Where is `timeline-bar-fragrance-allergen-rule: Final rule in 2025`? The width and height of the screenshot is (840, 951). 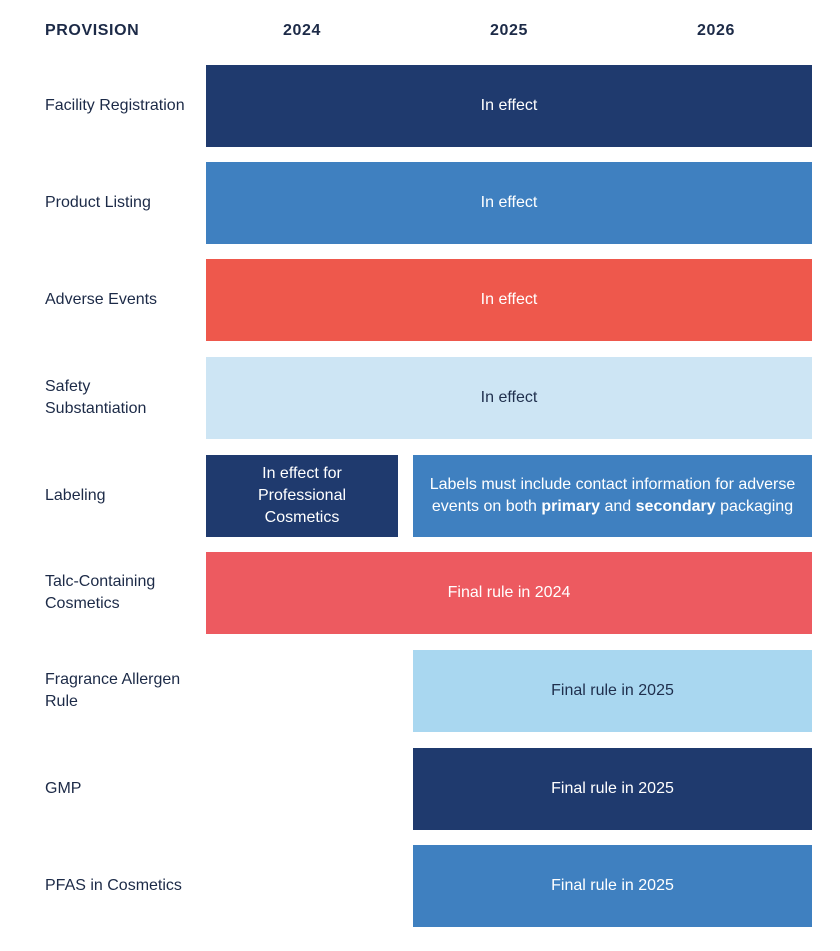
timeline-bar-fragrance-allergen-rule: Final rule in 2025 is located at coordinates (612, 691).